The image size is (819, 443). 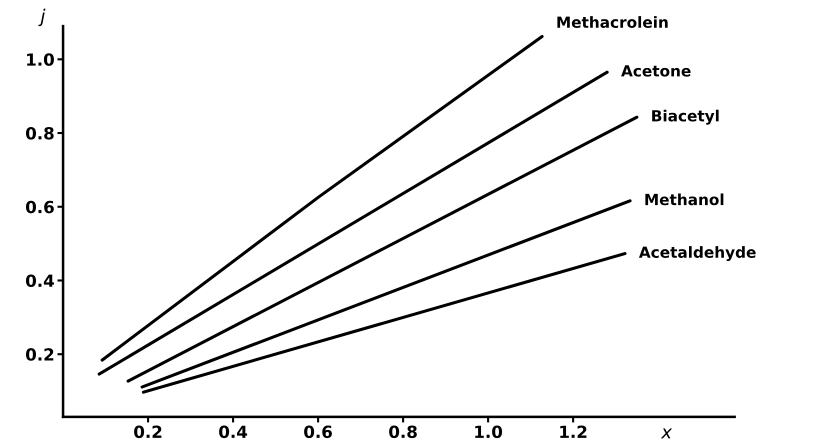 What do you see at coordinates (684, 199) in the screenshot?
I see `series-label: Methanol` at bounding box center [684, 199].